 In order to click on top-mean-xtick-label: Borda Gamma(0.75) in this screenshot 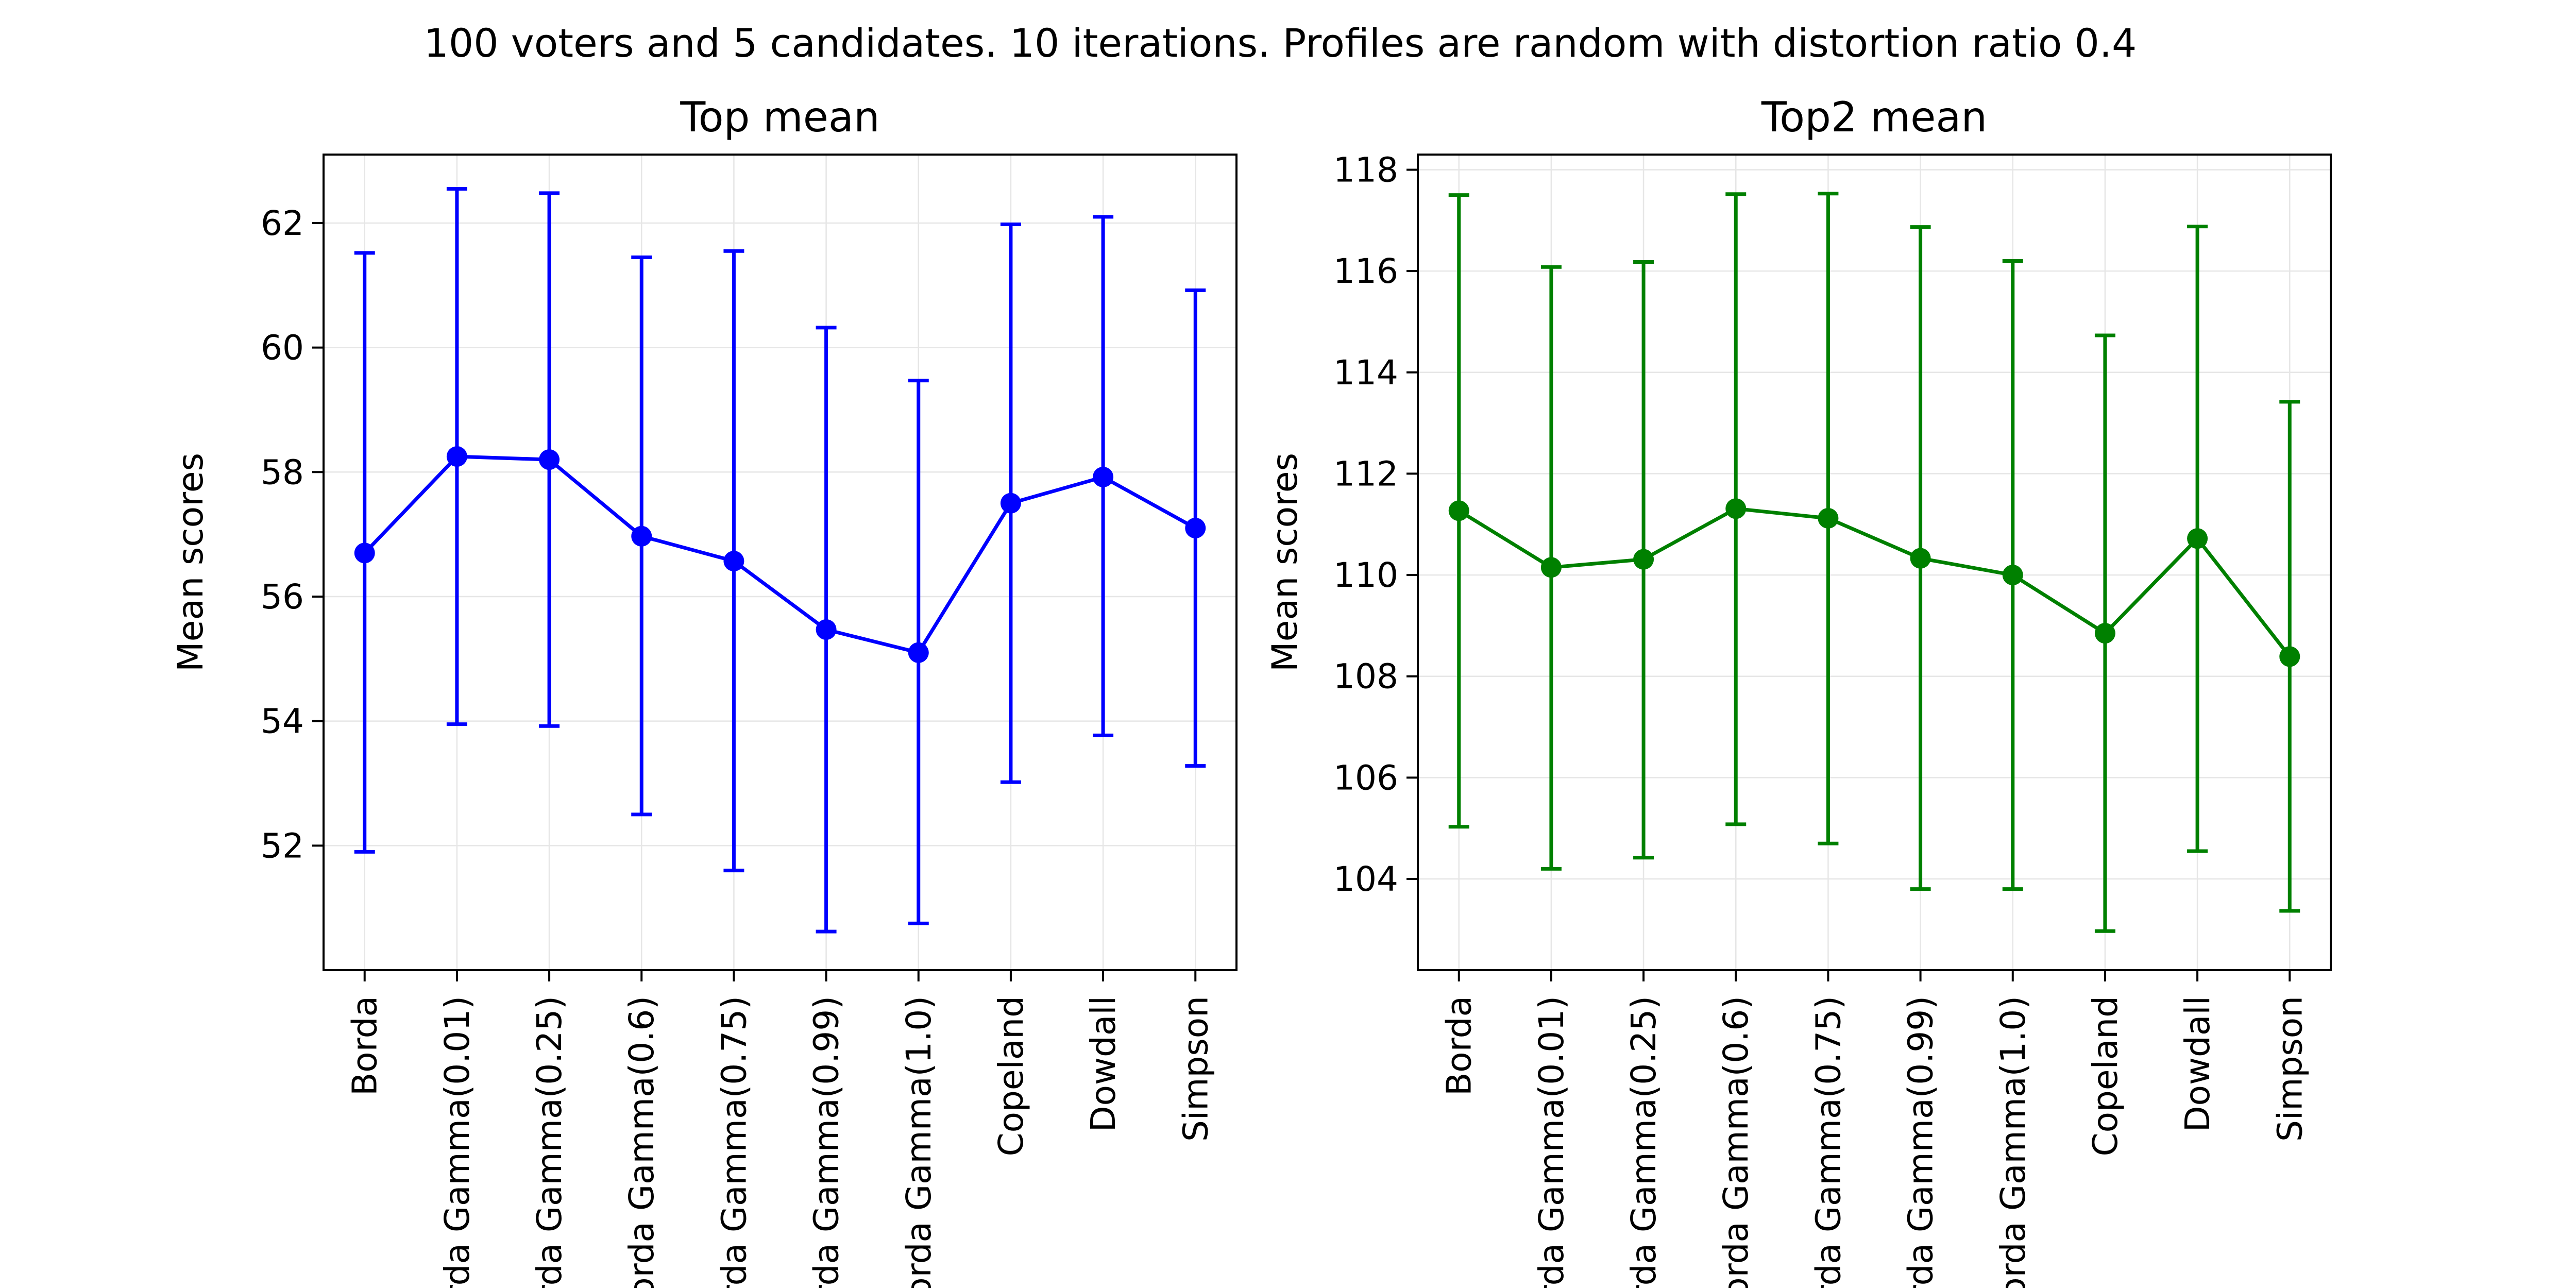, I will do `click(734, 1142)`.